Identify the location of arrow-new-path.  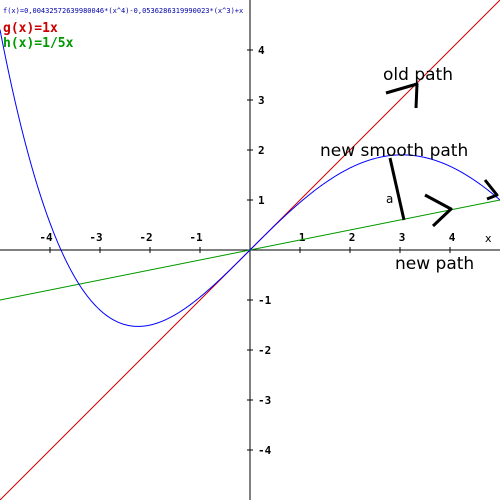
(438, 210).